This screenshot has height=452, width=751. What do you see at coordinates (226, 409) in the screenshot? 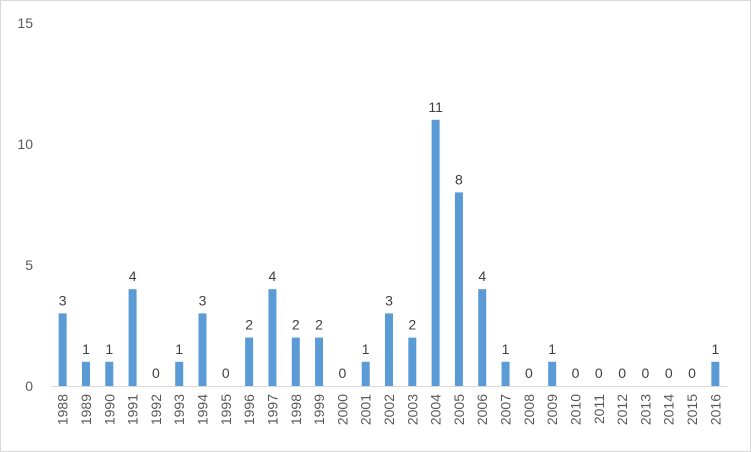
I see `x-tick-label: 1995` at bounding box center [226, 409].